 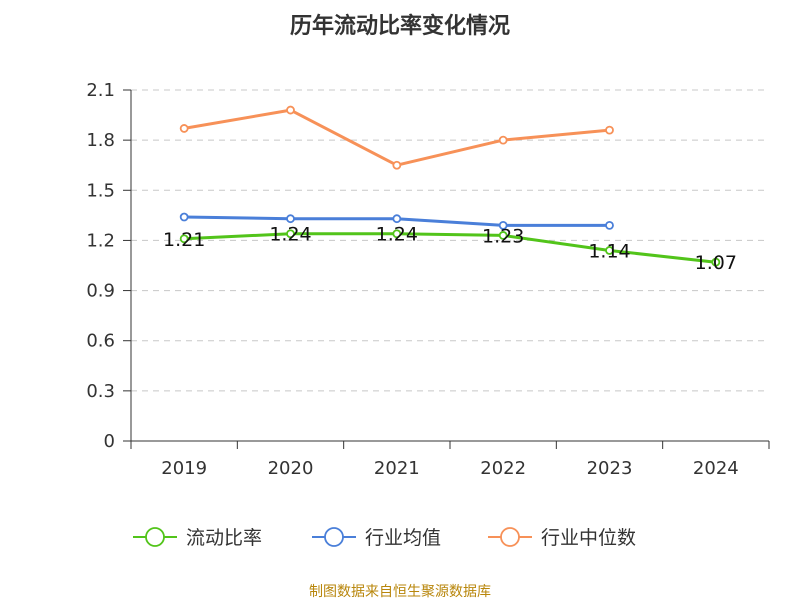 What do you see at coordinates (100, 190) in the screenshot?
I see `y-tick-label: 1.5` at bounding box center [100, 190].